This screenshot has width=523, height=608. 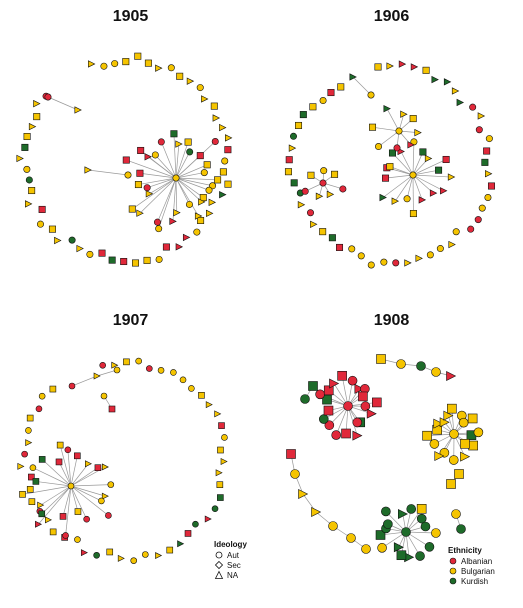 What do you see at coordinates (465, 550) in the screenshot?
I see `ethnicity-legend-title: Ethnicity` at bounding box center [465, 550].